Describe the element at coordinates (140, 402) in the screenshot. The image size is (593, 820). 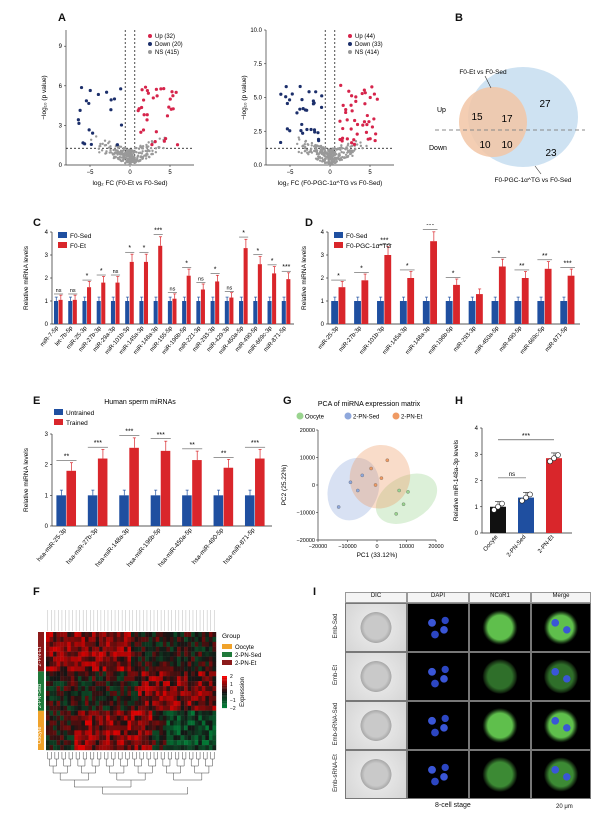
I see `chart-title: Human sperm miRNAs` at that location.